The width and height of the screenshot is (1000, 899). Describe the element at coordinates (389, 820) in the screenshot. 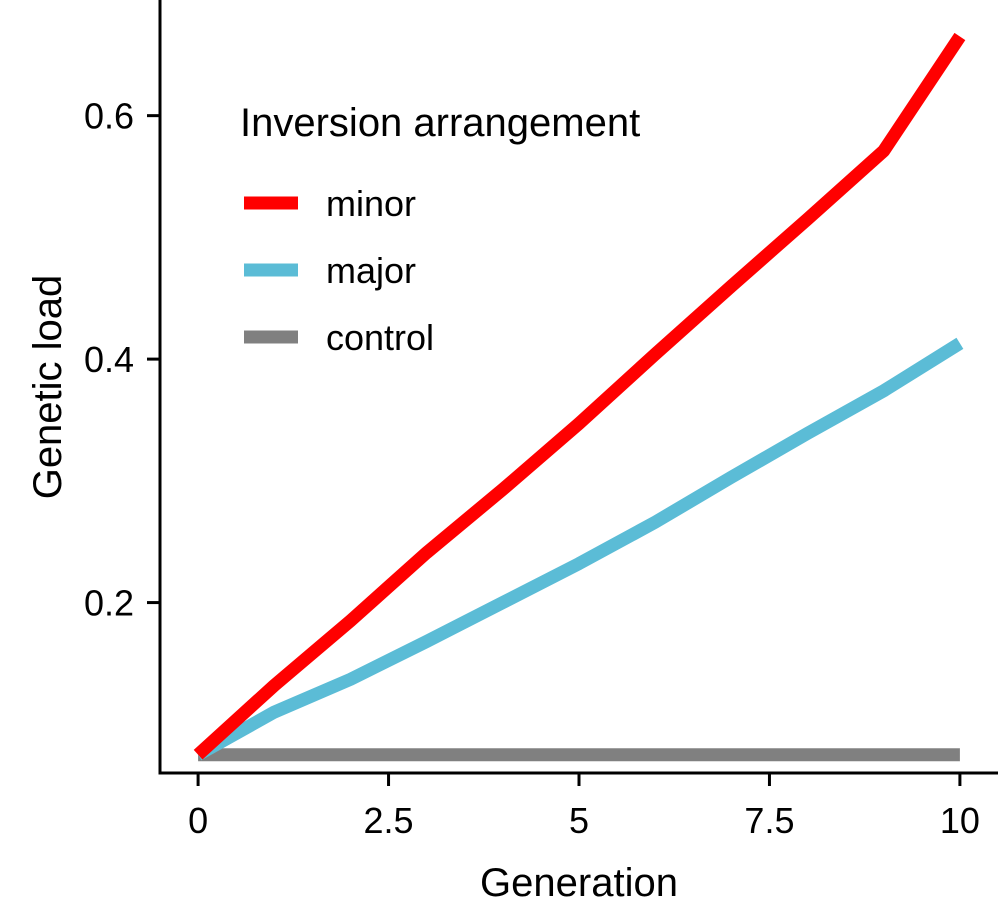

I see `x-tick-label: 2.5` at that location.